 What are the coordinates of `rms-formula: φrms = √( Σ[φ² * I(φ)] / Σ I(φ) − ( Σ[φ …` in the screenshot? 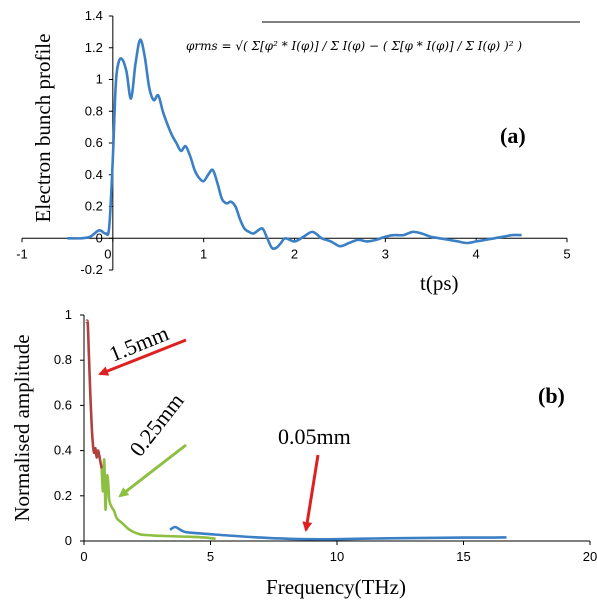 It's located at (354, 46).